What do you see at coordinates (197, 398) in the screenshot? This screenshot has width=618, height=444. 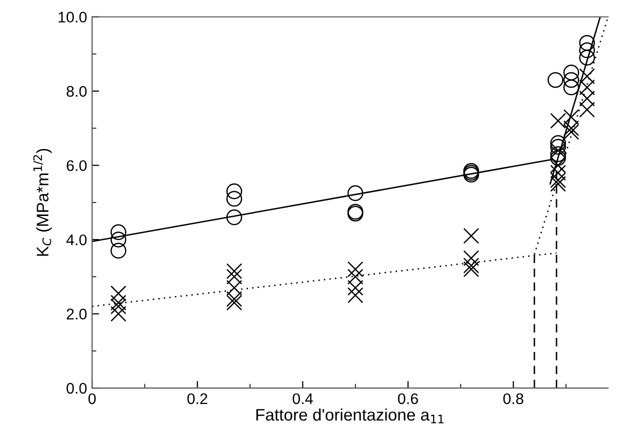 I see `x-tick-label: 0.2` at bounding box center [197, 398].